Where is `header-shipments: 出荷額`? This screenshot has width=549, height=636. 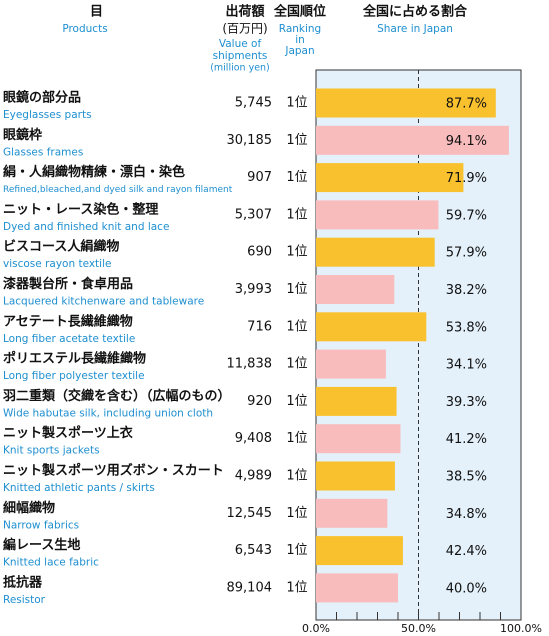
header-shipments: 出荷額 is located at coordinates (244, 12).